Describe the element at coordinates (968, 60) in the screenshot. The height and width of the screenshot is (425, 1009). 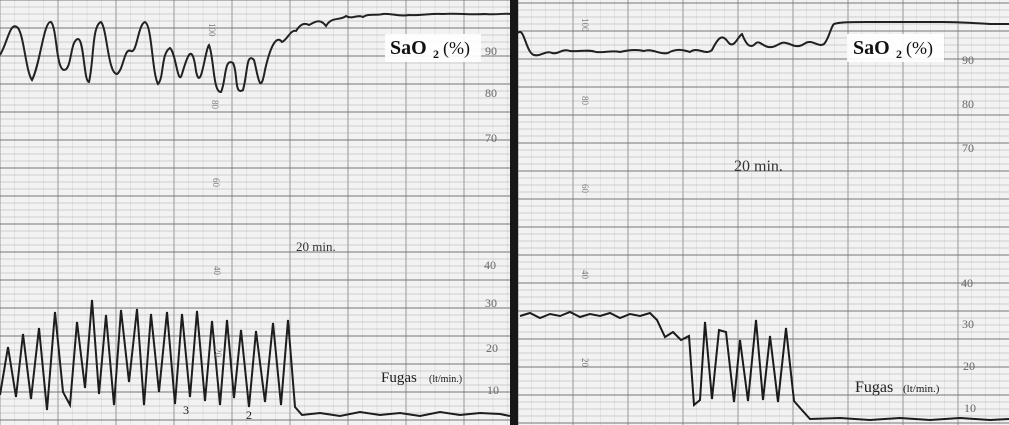
I see `right-scale-90: 90` at that location.